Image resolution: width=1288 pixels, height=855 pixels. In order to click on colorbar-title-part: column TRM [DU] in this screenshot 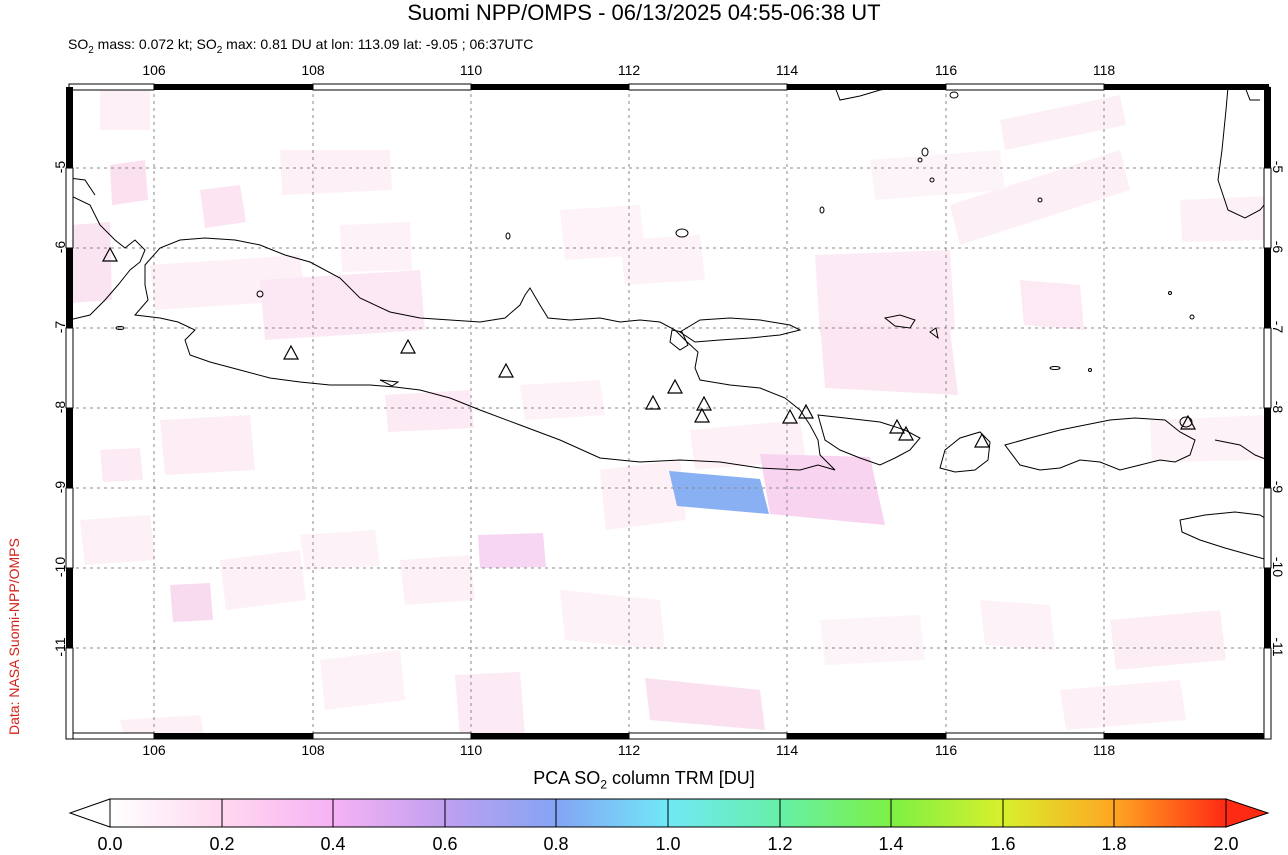, I will do `click(681, 778)`.